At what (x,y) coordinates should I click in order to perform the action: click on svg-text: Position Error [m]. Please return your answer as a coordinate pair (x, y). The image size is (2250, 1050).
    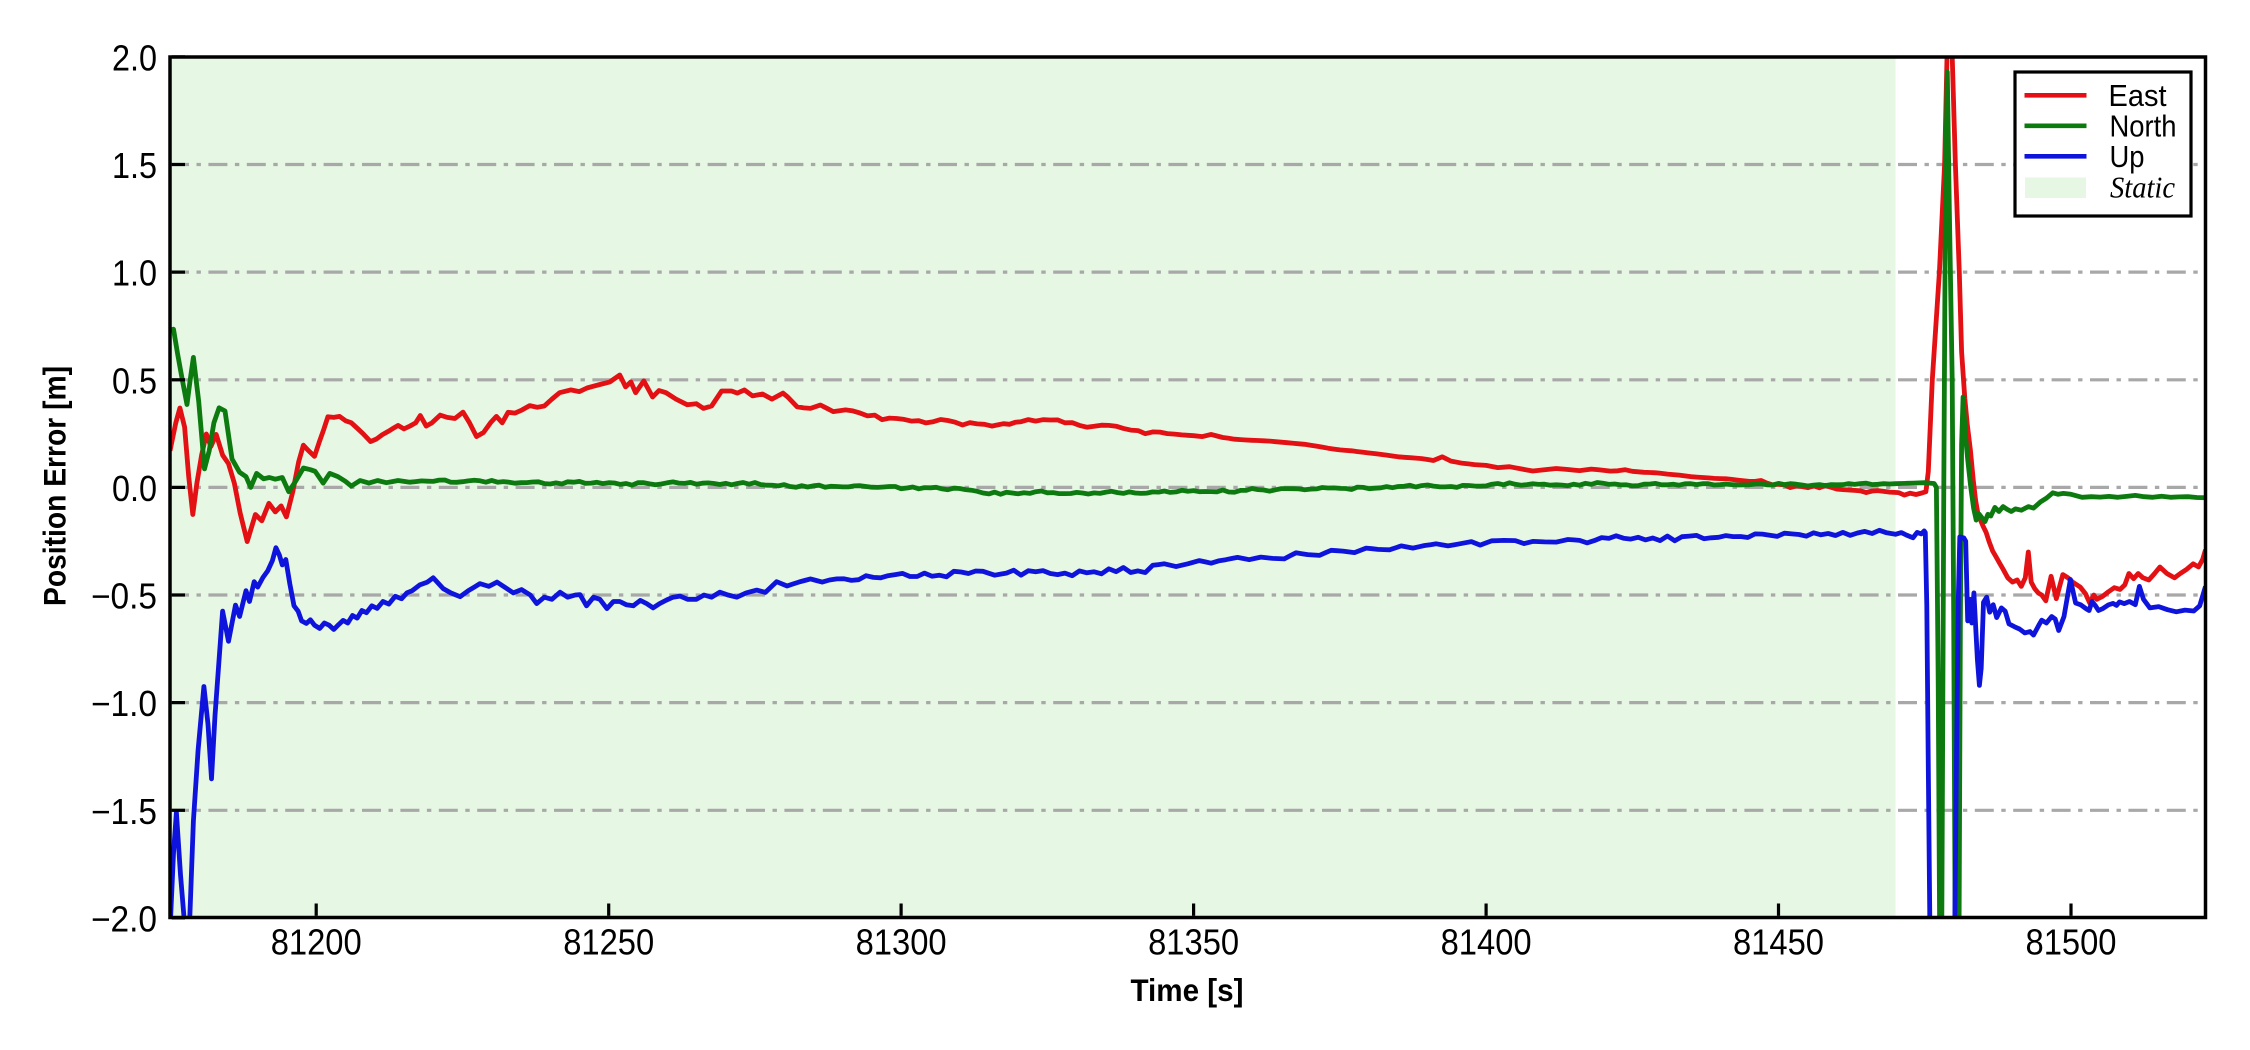
    Looking at the image, I should click on (55, 486).